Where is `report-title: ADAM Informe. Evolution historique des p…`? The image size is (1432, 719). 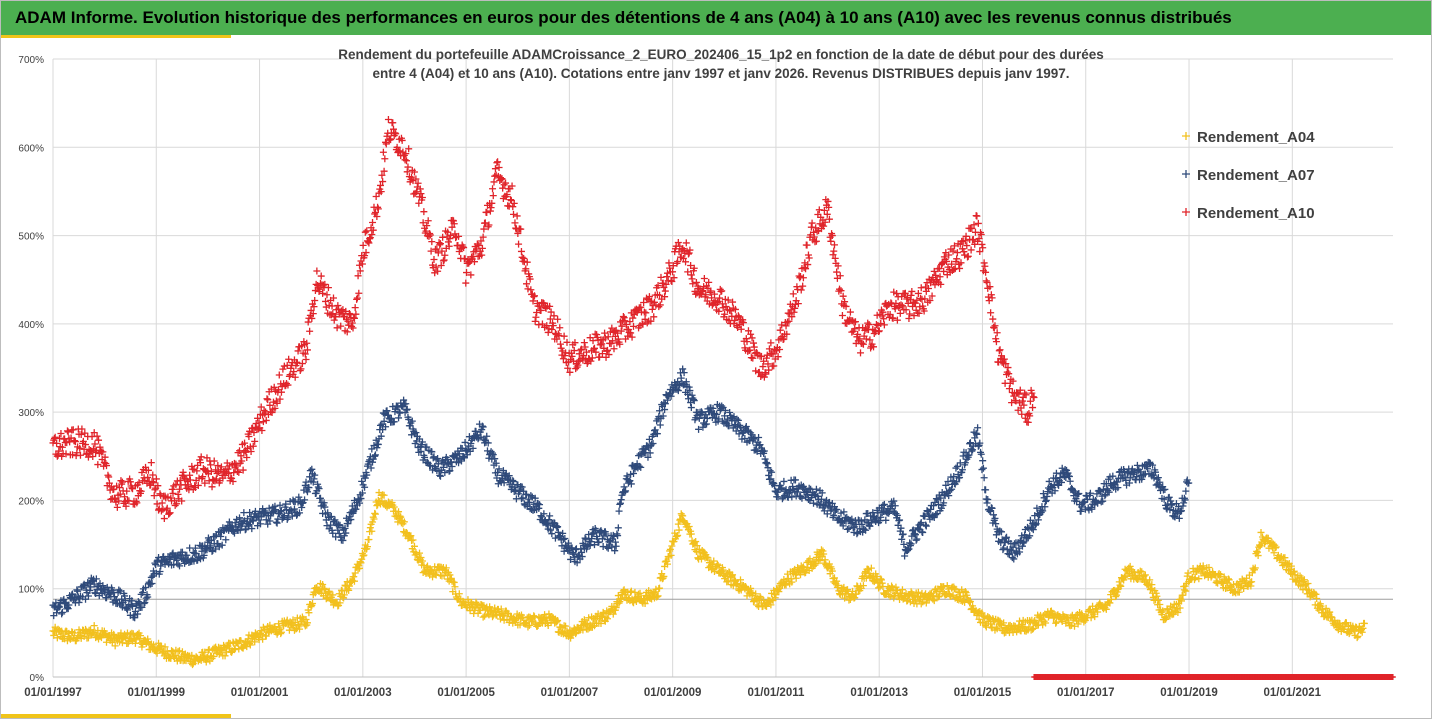
report-title: ADAM Informe. Evolution historique des p… is located at coordinates (623, 17).